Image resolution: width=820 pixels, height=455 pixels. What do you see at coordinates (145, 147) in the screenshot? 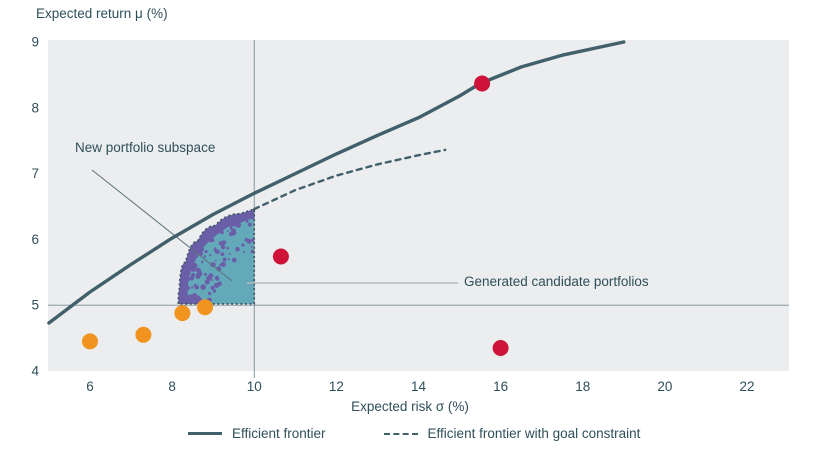
I see `annotation-new-portfolio-subspace: New portfolio subspace` at bounding box center [145, 147].